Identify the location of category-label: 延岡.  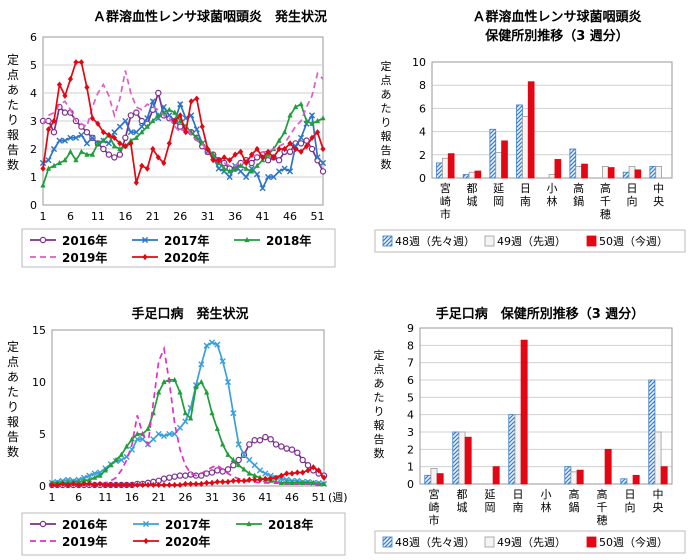
(498, 195).